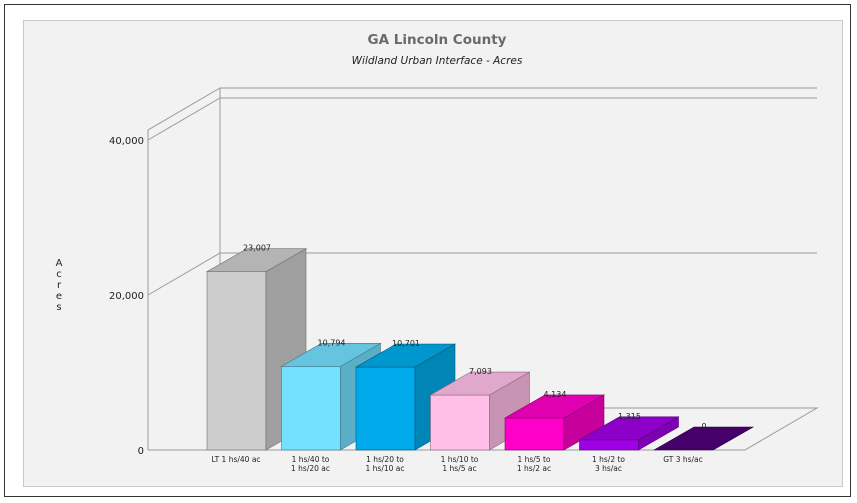 The image size is (857, 503). What do you see at coordinates (59, 274) in the screenshot?
I see `y-axis-label-letter: c` at bounding box center [59, 274].